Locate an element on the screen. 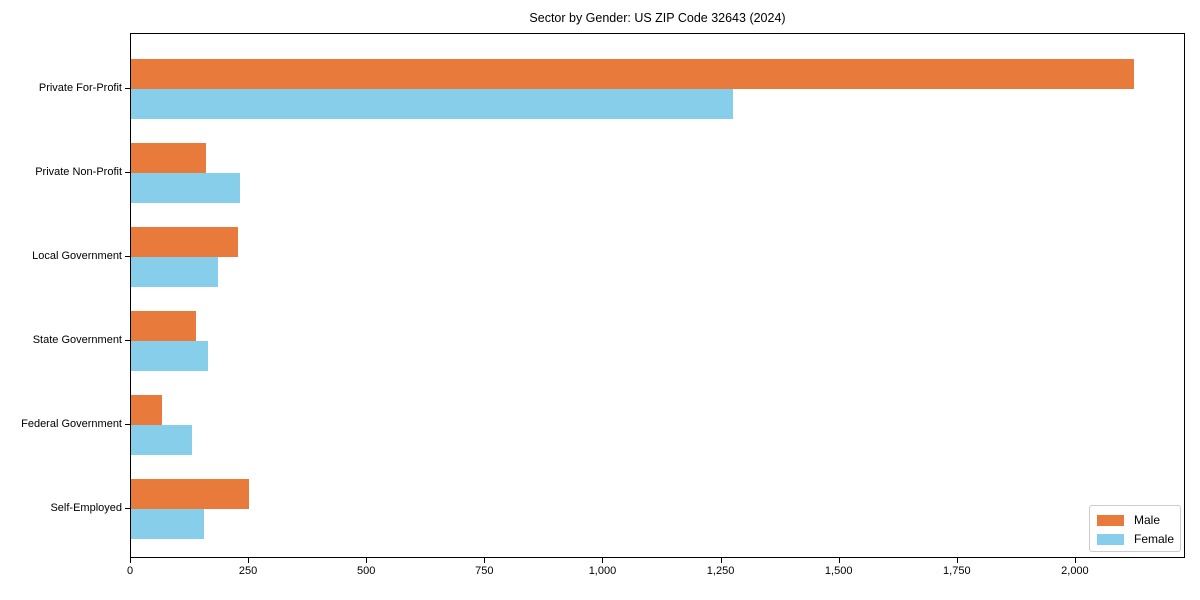 Image resolution: width=1200 pixels, height=600 pixels. x-axis-tick-label: 1,500 is located at coordinates (838, 571).